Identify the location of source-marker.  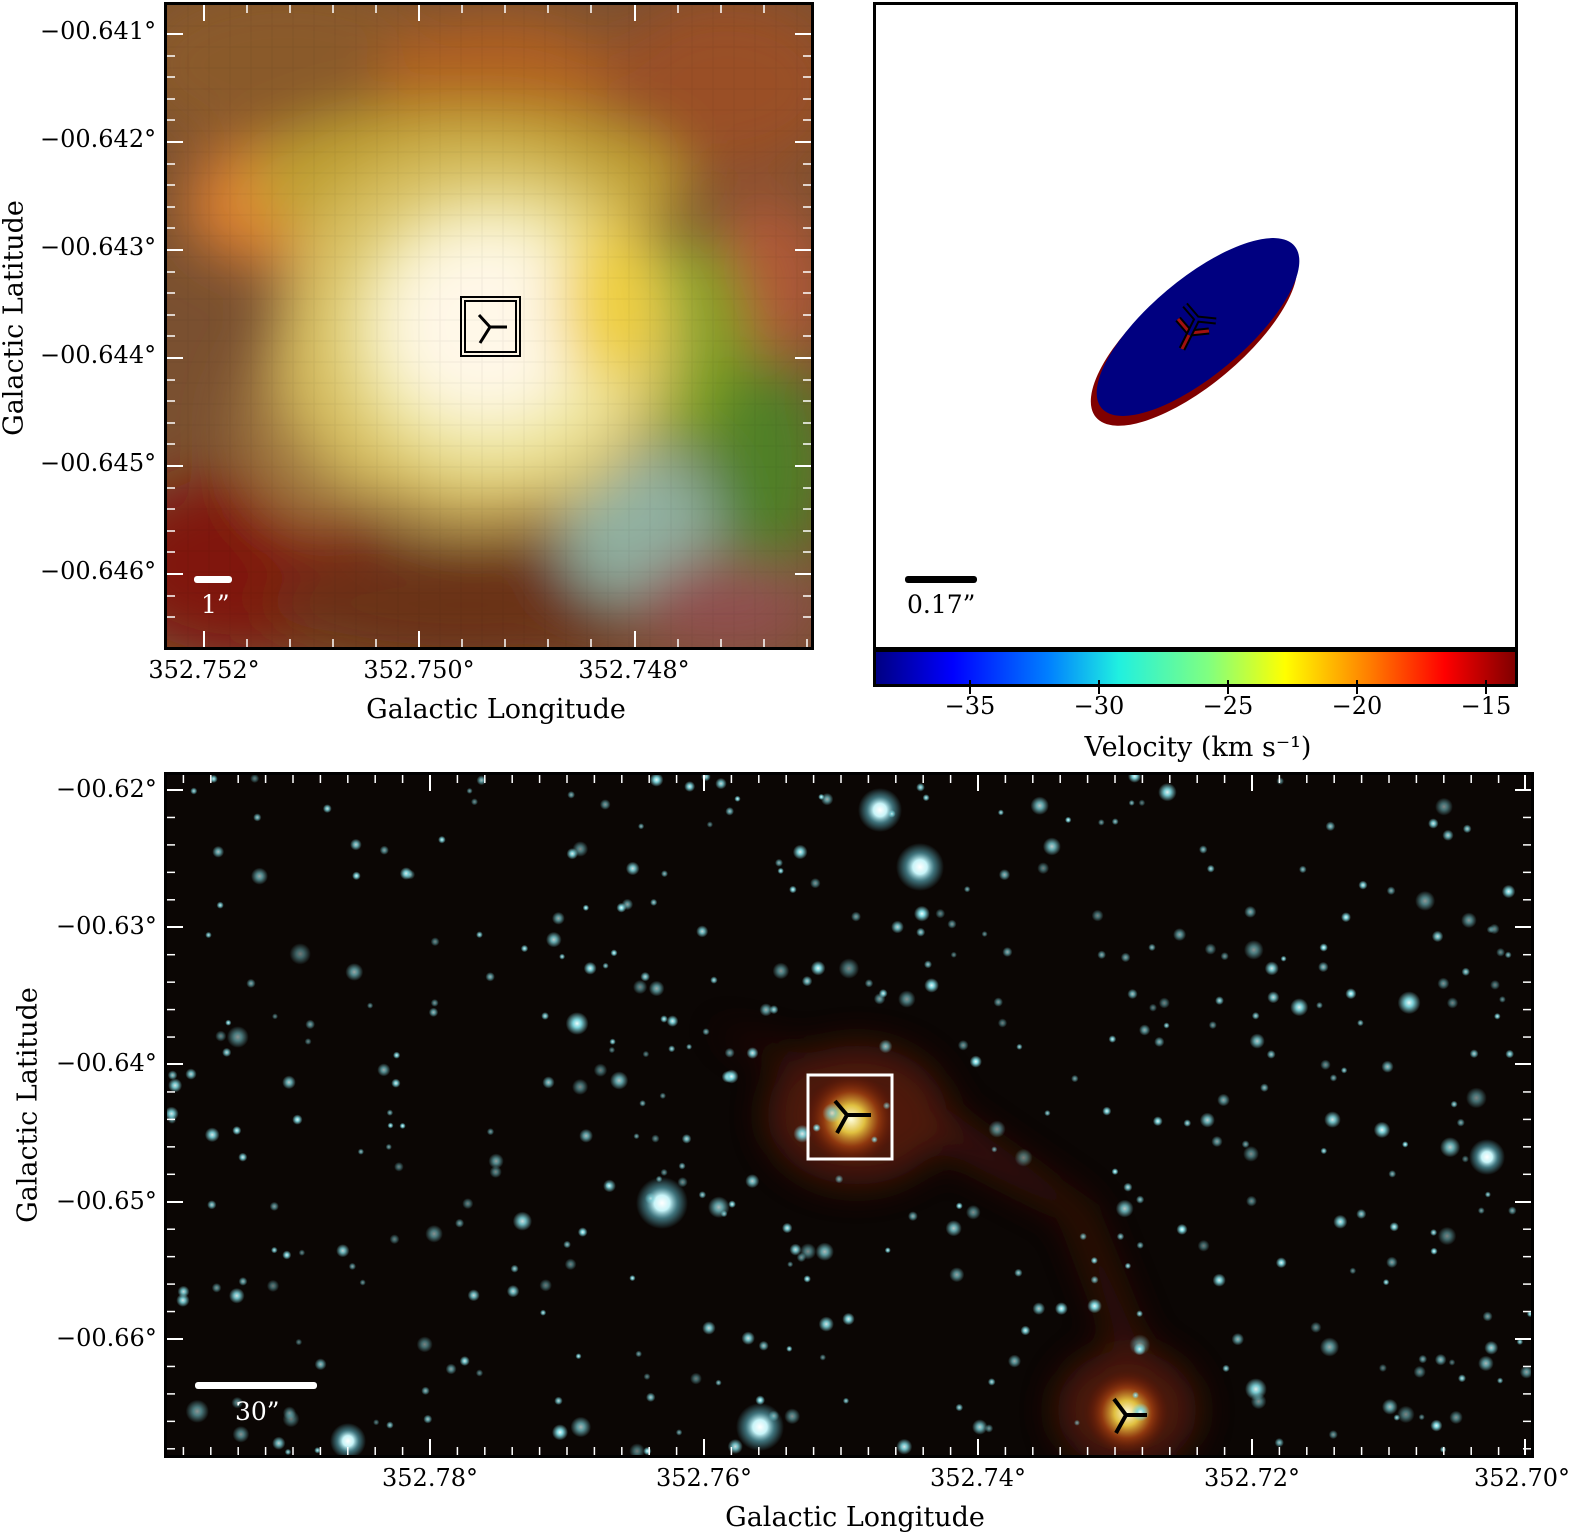
(490, 326).